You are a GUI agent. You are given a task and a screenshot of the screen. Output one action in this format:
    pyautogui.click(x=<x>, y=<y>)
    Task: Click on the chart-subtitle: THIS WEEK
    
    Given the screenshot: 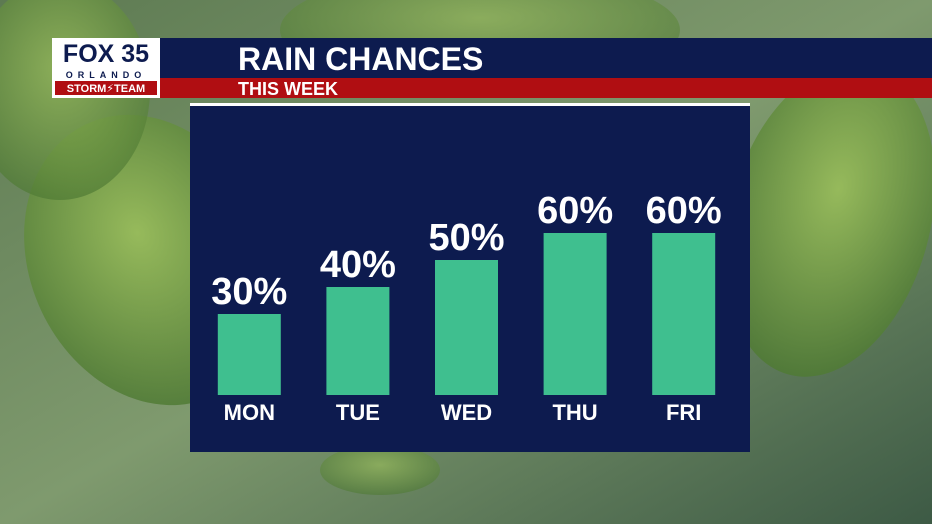 What is the action you would take?
    pyautogui.click(x=288, y=89)
    